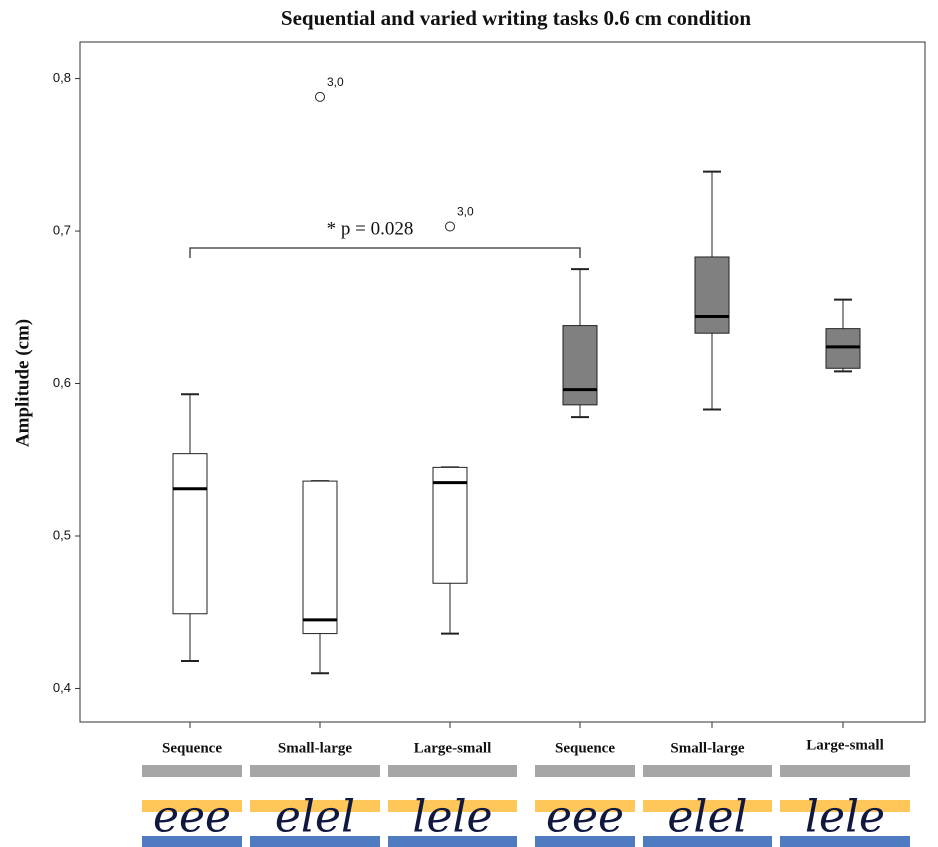 The width and height of the screenshot is (938, 847). Describe the element at coordinates (62, 534) in the screenshot. I see `y-tick-label: 0,5` at that location.